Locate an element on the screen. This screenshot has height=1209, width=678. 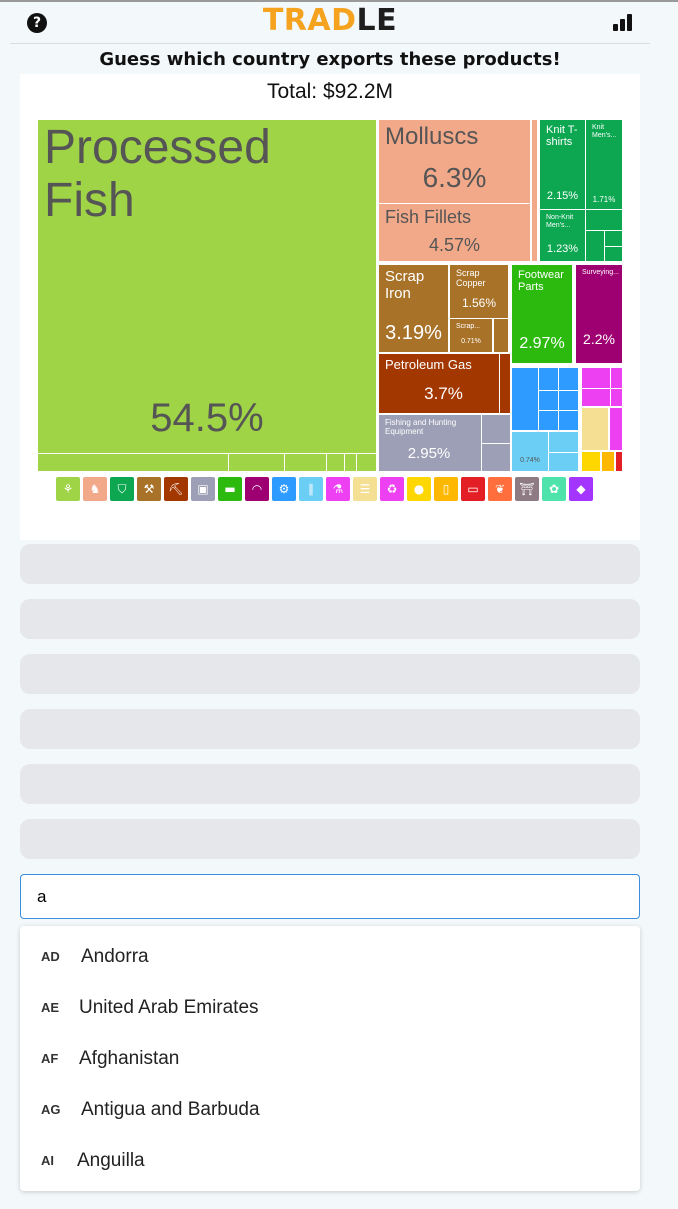
tile-paper is located at coordinates (595, 429).